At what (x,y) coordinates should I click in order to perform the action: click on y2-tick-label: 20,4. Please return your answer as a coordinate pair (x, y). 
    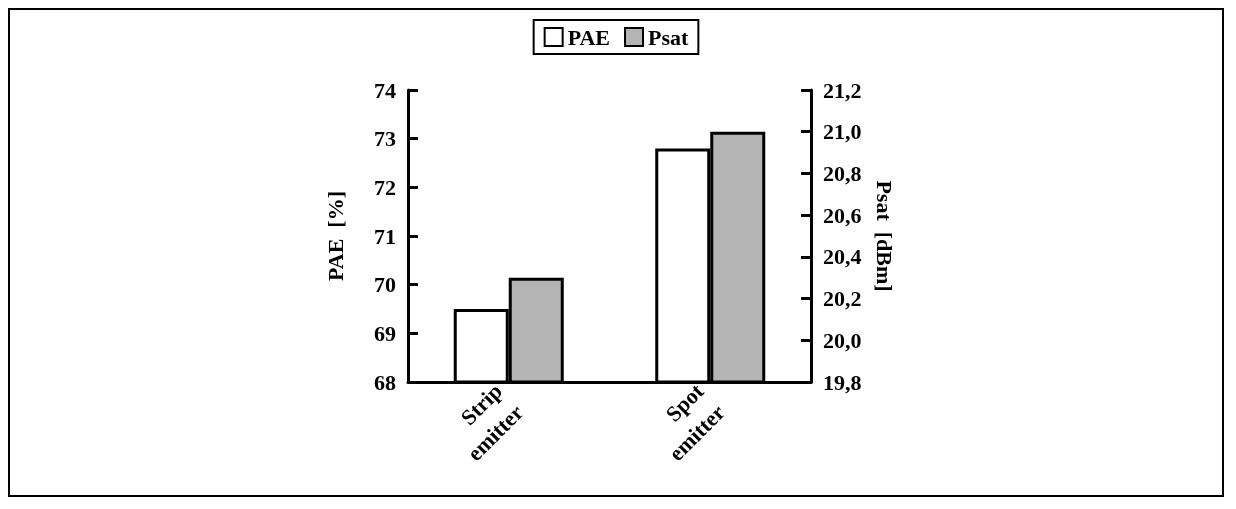
    Looking at the image, I should click on (842, 257).